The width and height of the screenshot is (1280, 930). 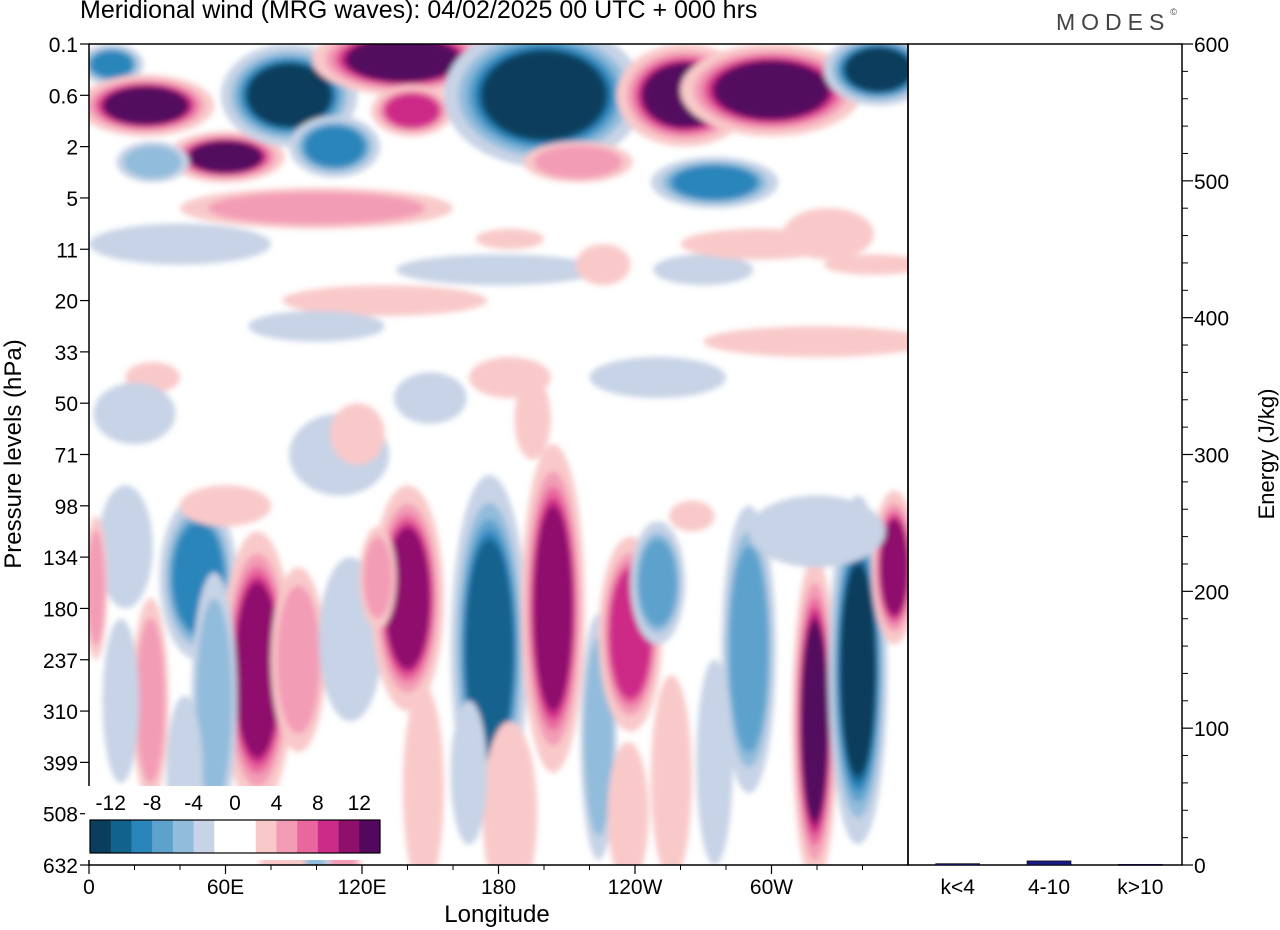 I want to click on colorbar-label: 12, so click(x=359, y=803).